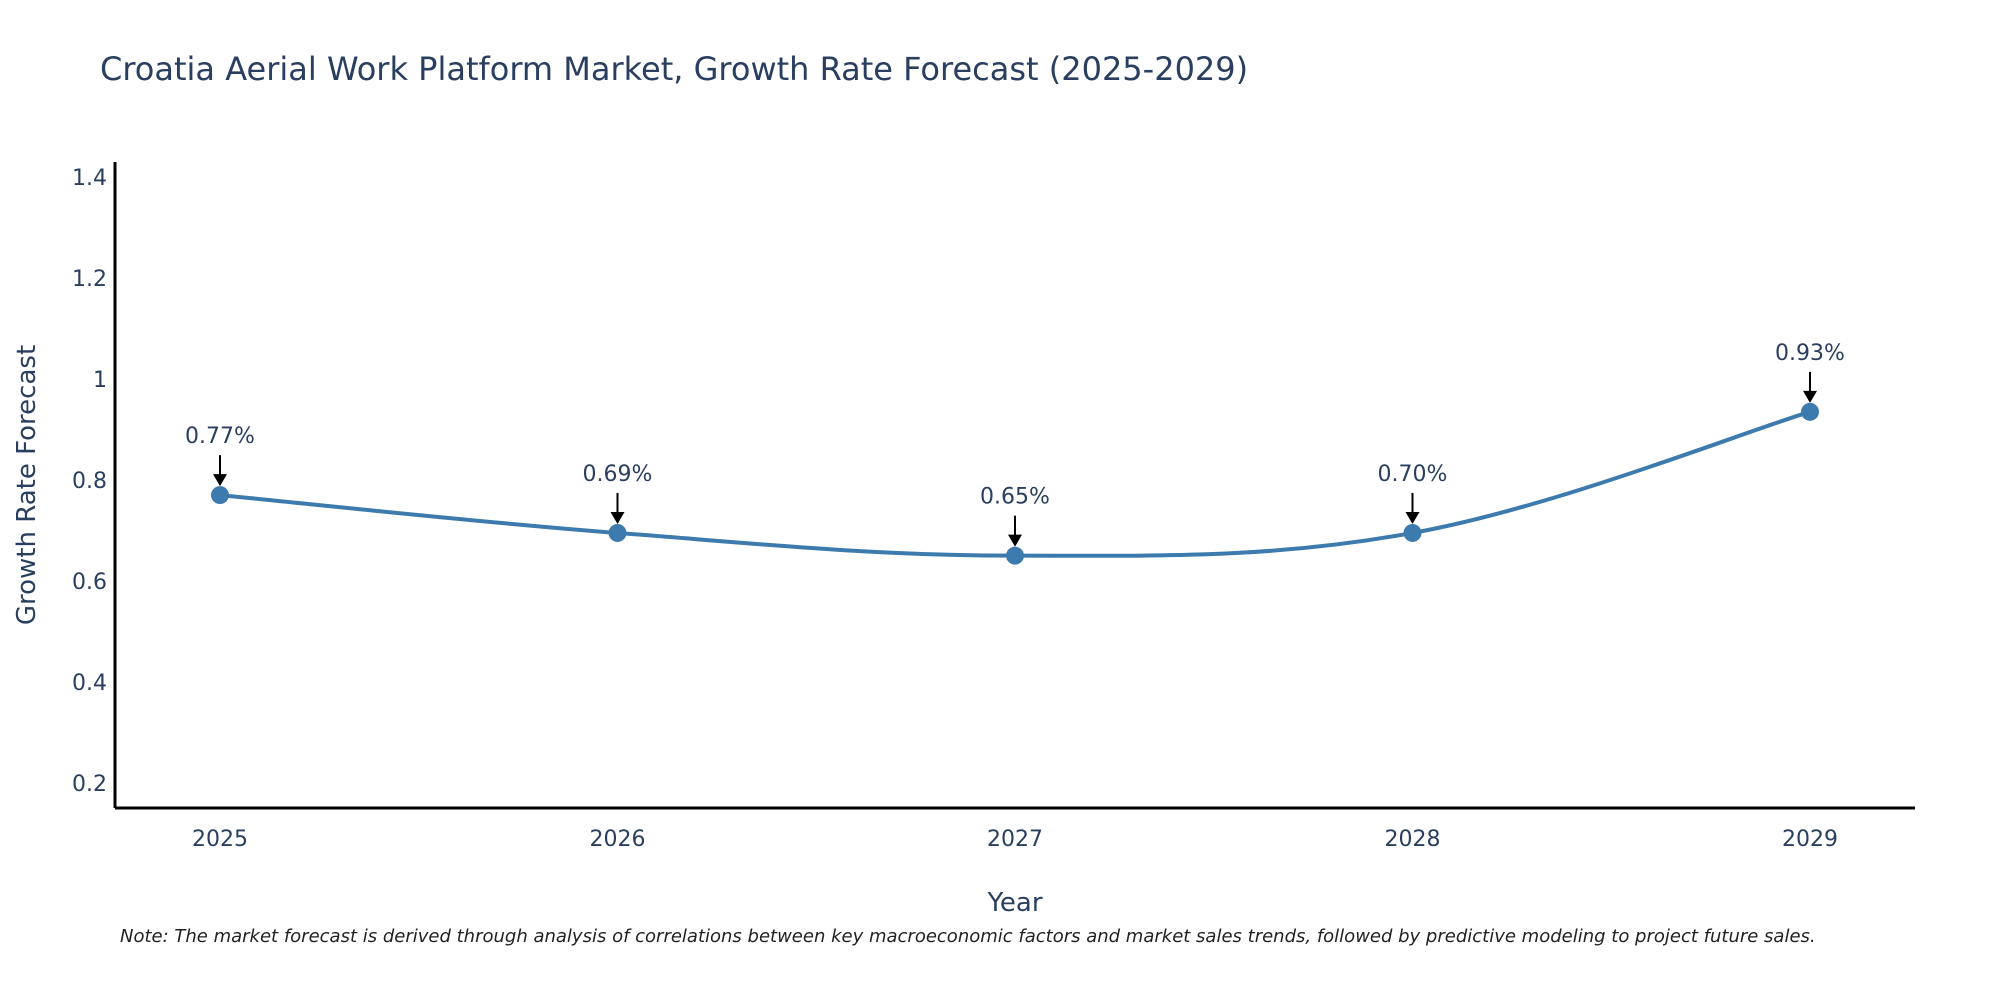  What do you see at coordinates (220, 436) in the screenshot?
I see `data-label: 0.77%` at bounding box center [220, 436].